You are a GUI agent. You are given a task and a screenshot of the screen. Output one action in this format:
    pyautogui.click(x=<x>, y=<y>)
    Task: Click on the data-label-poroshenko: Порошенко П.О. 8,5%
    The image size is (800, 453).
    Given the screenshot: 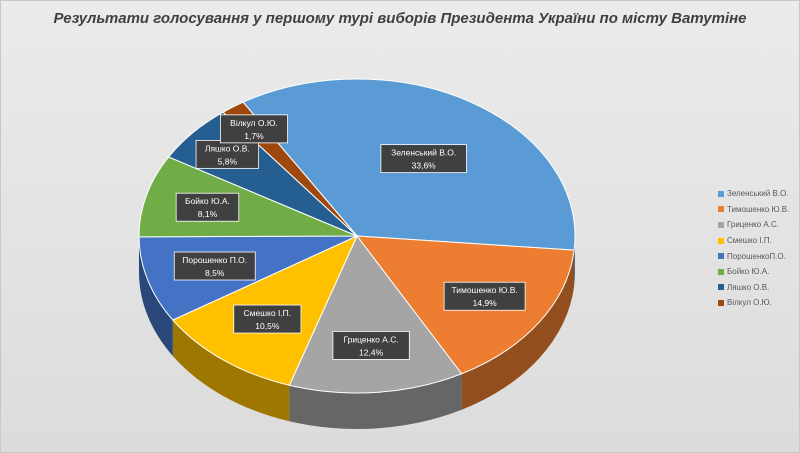 What is the action you would take?
    pyautogui.click(x=214, y=266)
    